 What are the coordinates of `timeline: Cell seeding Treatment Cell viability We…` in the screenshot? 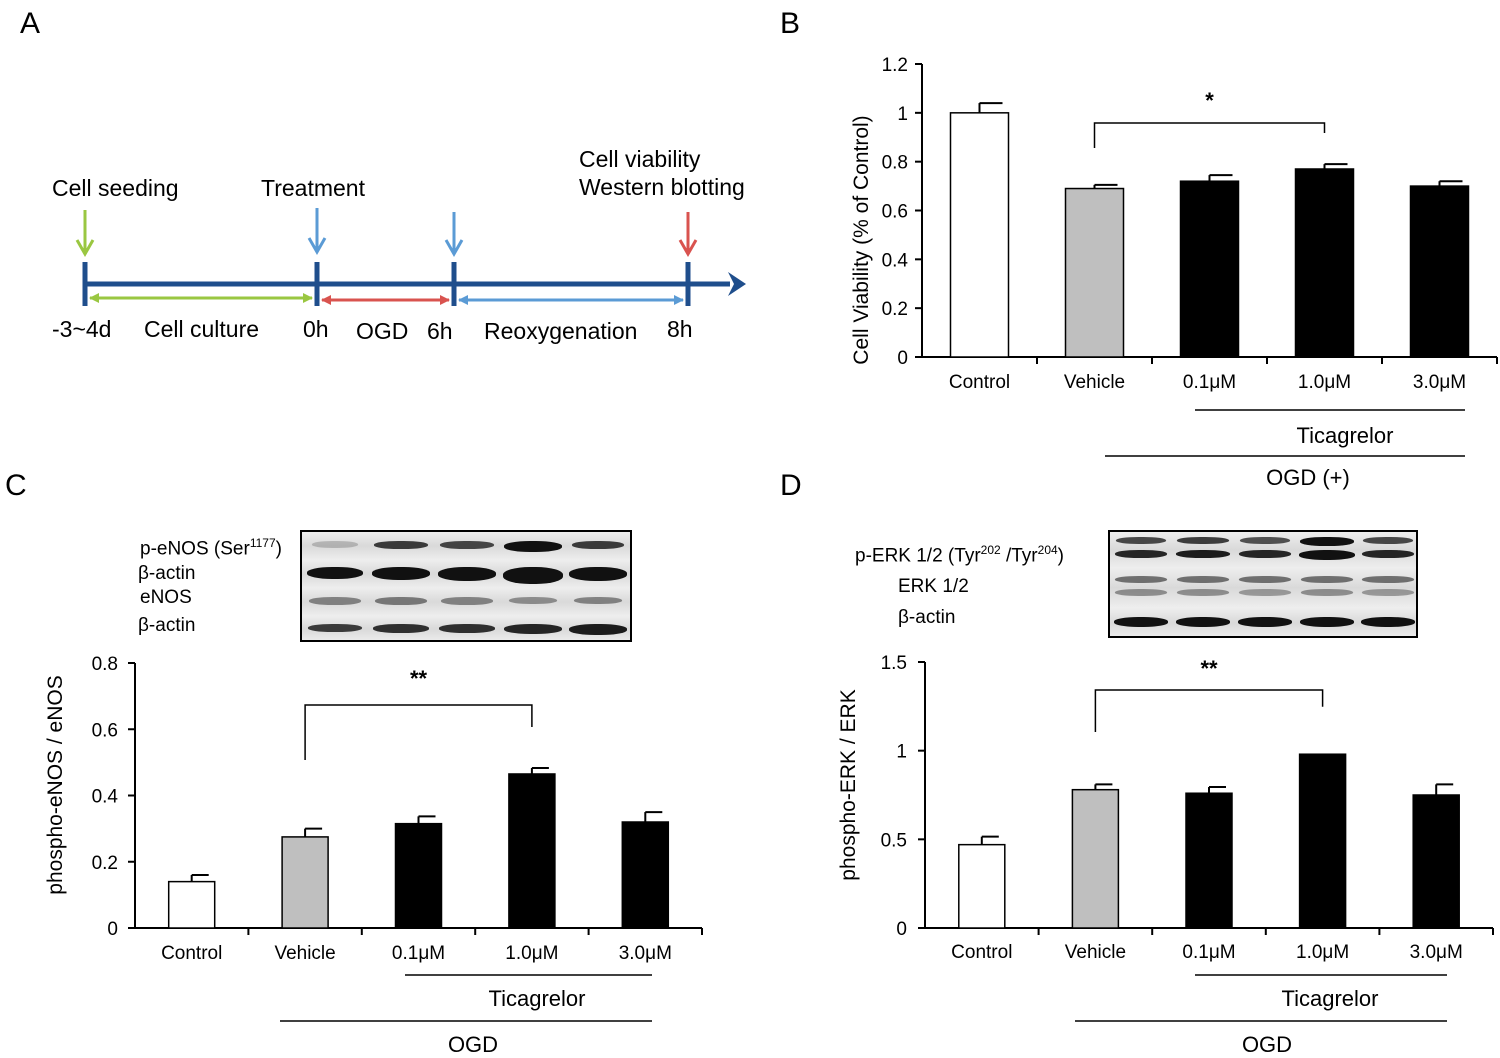 It's located at (399, 245).